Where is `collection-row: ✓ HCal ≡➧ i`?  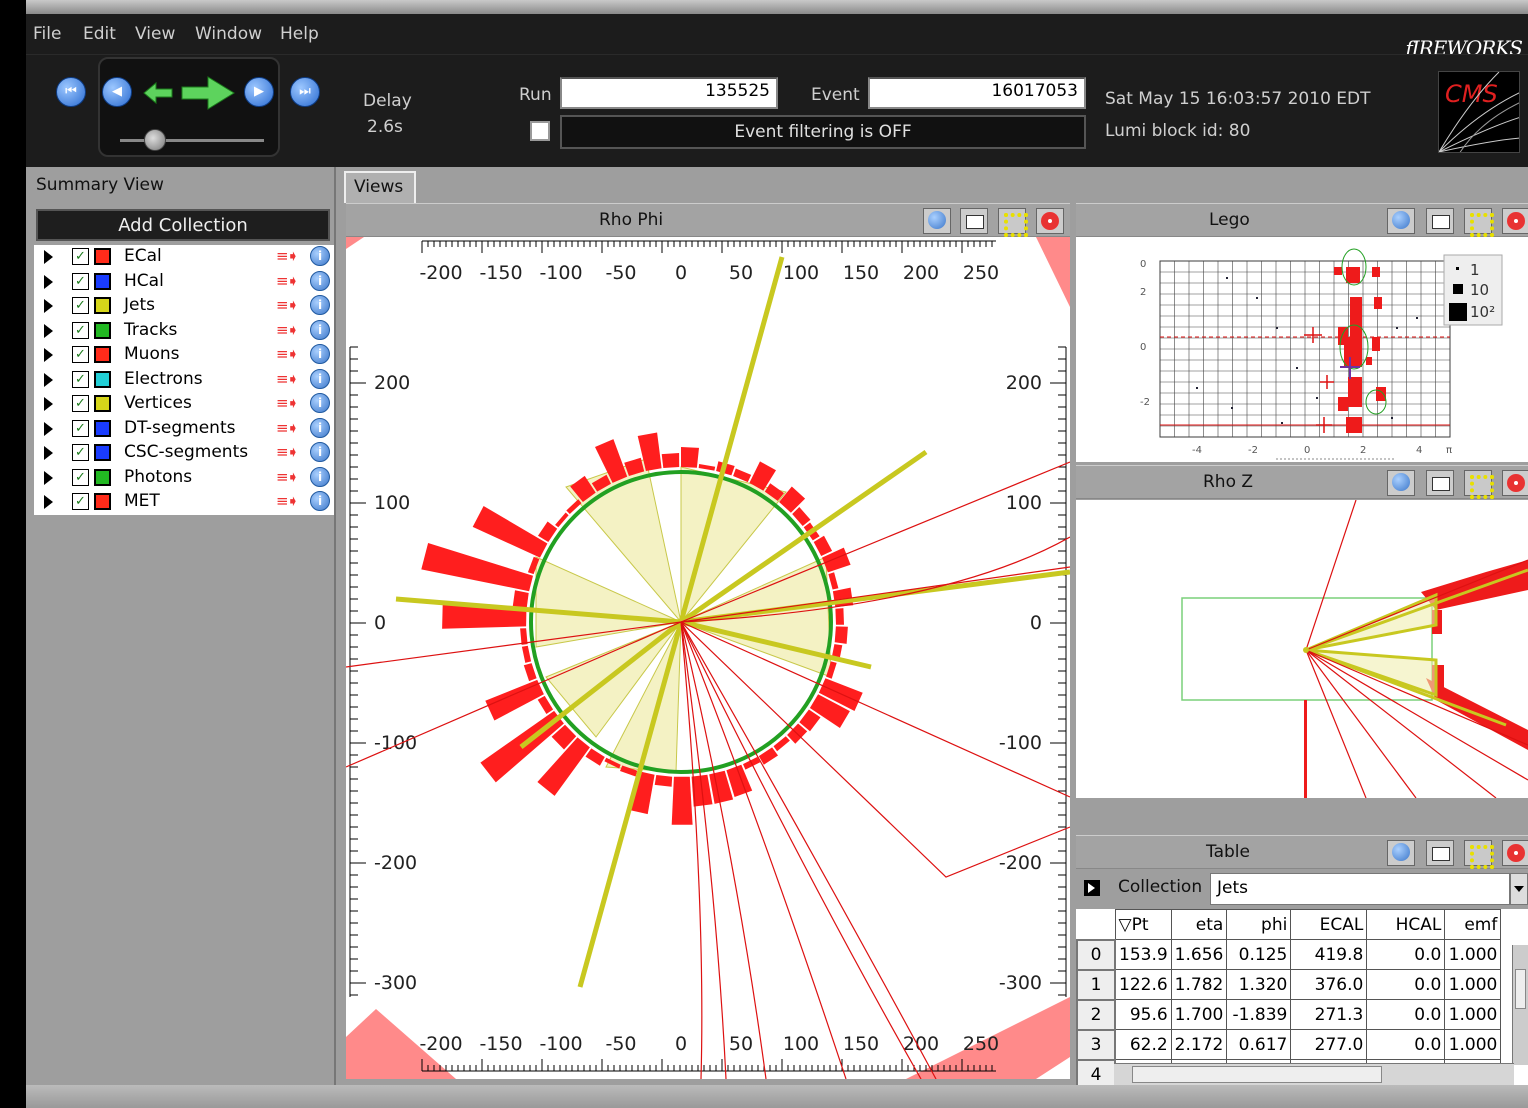
collection-row: ✓ HCal ≡➧ i is located at coordinates (184, 282).